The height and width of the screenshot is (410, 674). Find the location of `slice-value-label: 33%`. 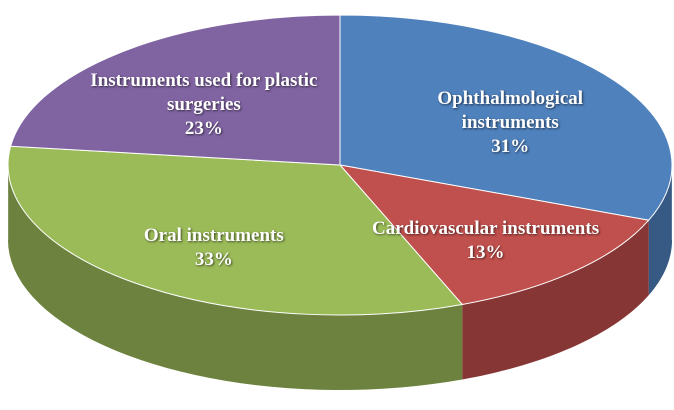

slice-value-label: 33% is located at coordinates (213, 260).